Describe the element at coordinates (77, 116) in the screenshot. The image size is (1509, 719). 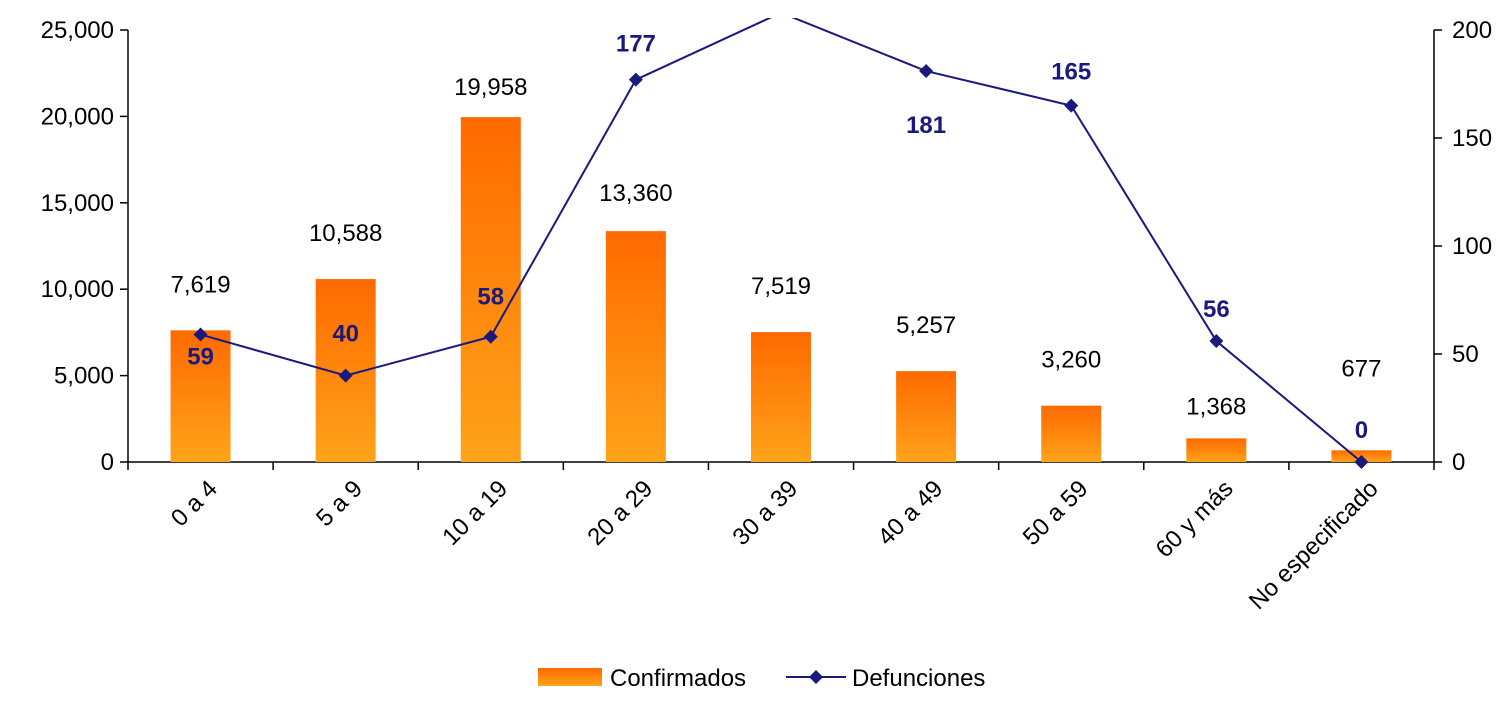
I see `y-left-tick-label: 20,000` at that location.